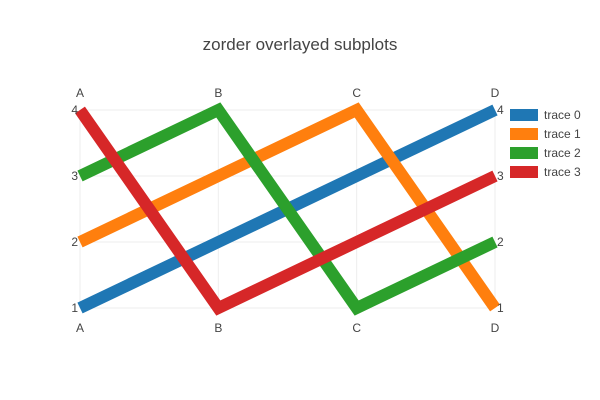 Image resolution: width=600 pixels, height=400 pixels. What do you see at coordinates (562, 153) in the screenshot?
I see `legend-label: trace 2` at bounding box center [562, 153].